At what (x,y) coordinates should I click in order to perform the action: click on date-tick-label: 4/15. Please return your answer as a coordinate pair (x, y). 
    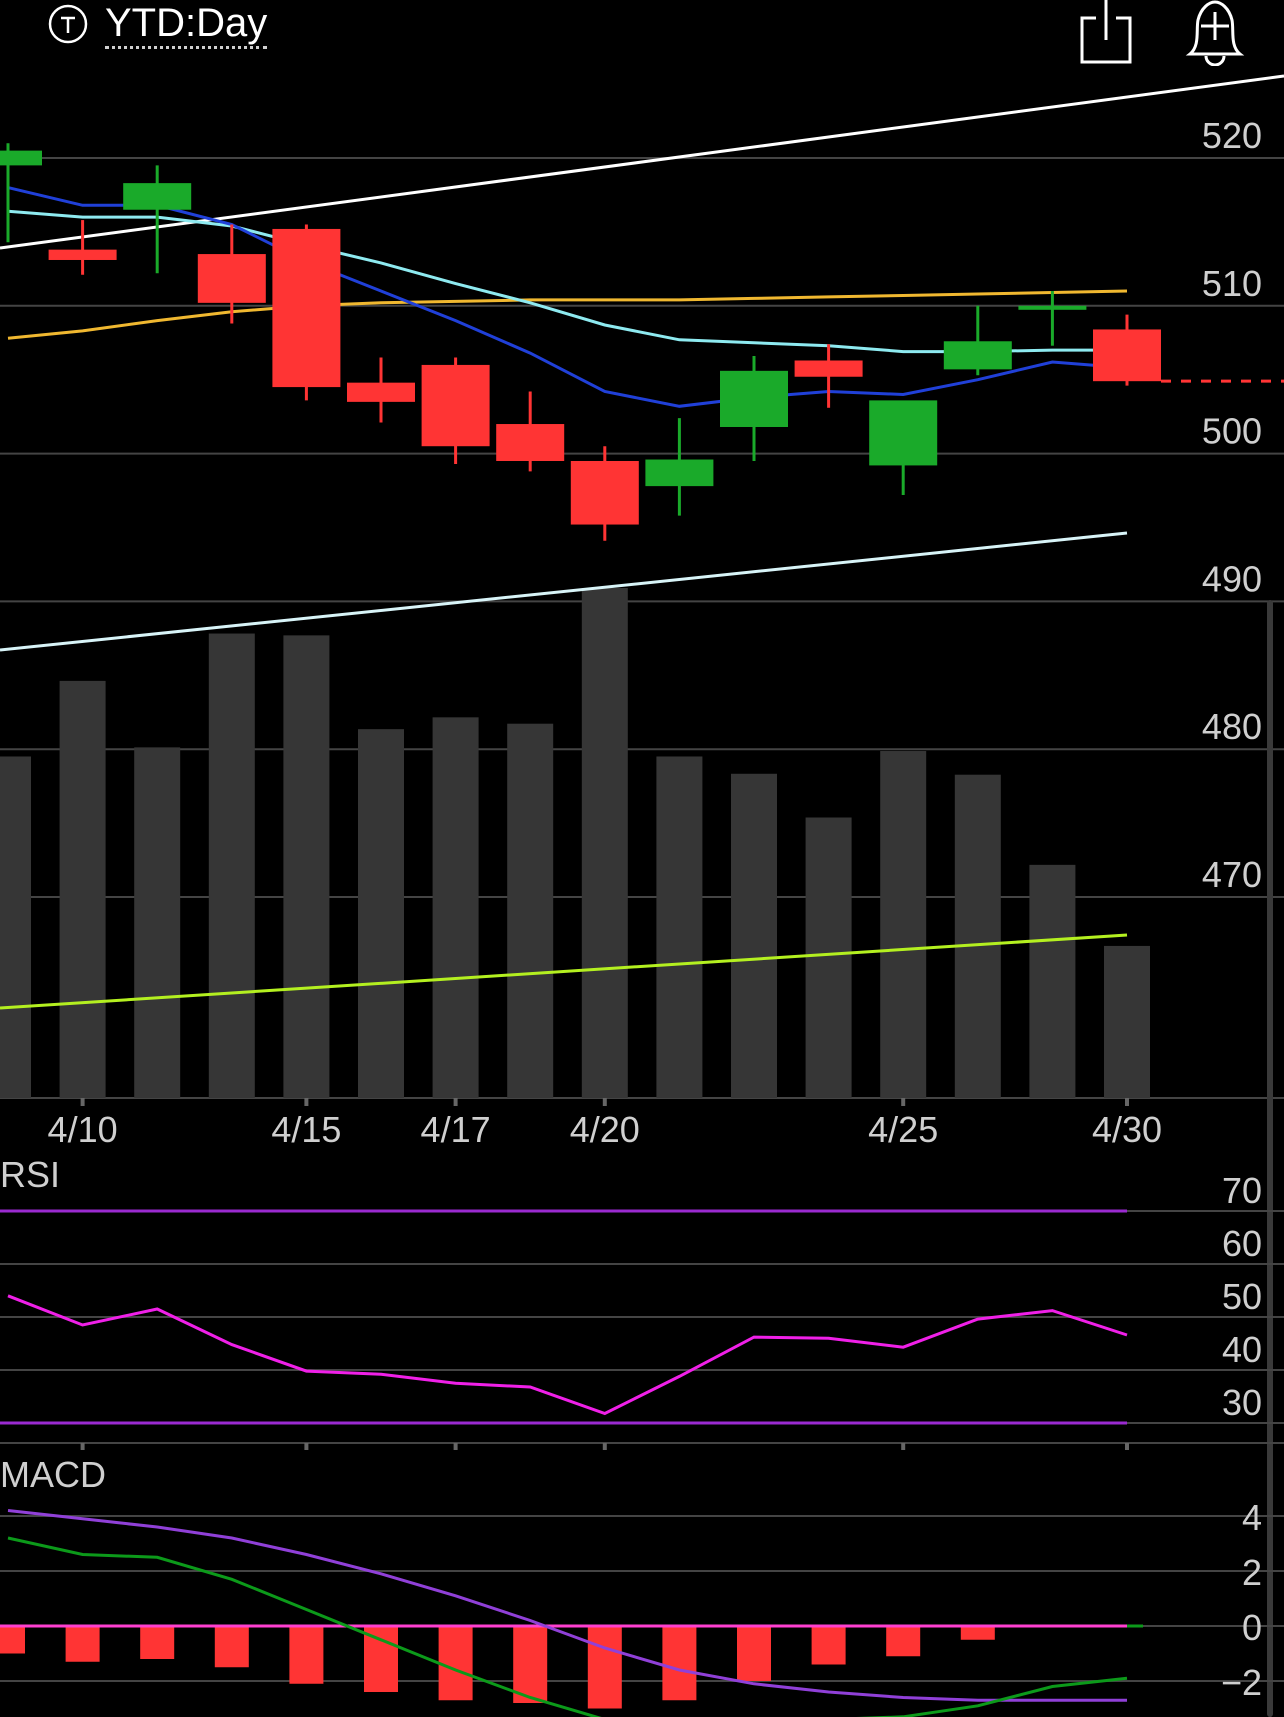
    Looking at the image, I should click on (306, 1129).